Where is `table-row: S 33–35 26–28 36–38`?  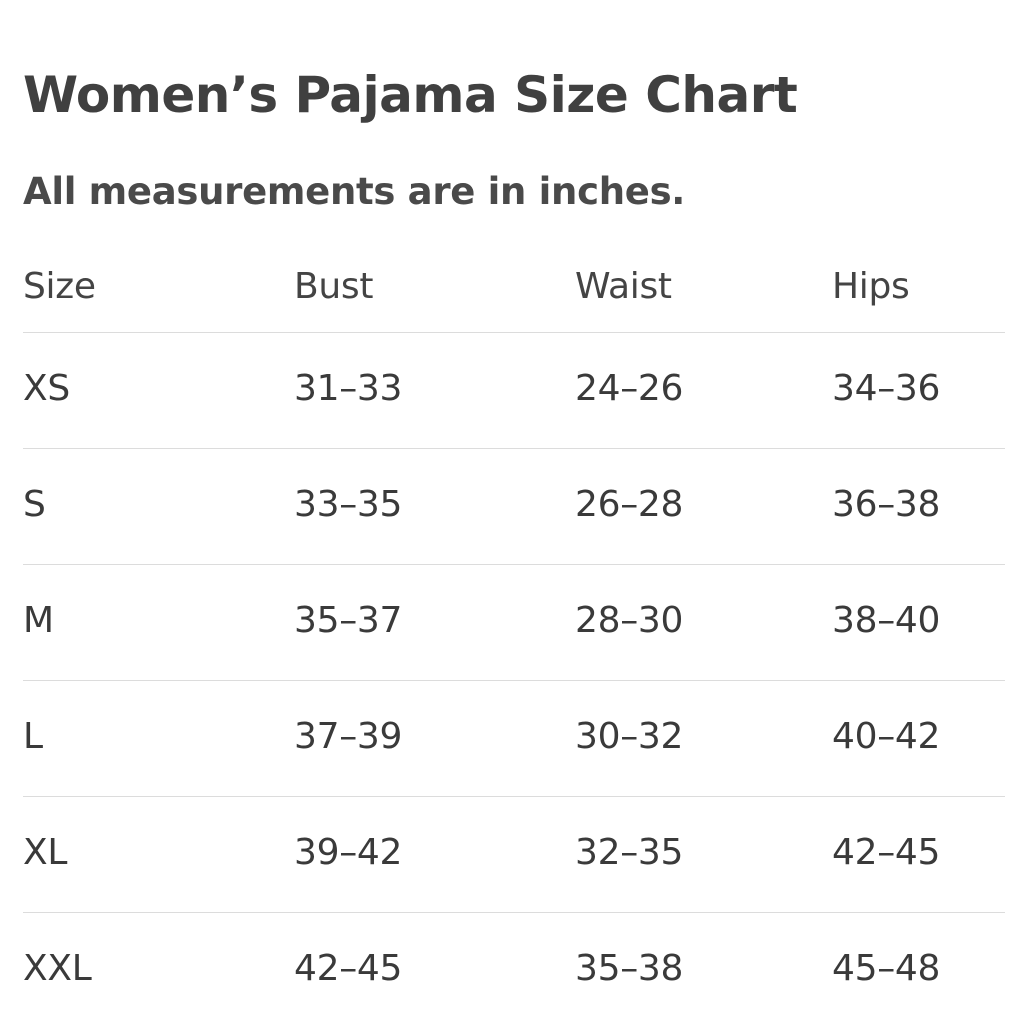
table-row: S 33–35 26–28 36–38 is located at coordinates (514, 507).